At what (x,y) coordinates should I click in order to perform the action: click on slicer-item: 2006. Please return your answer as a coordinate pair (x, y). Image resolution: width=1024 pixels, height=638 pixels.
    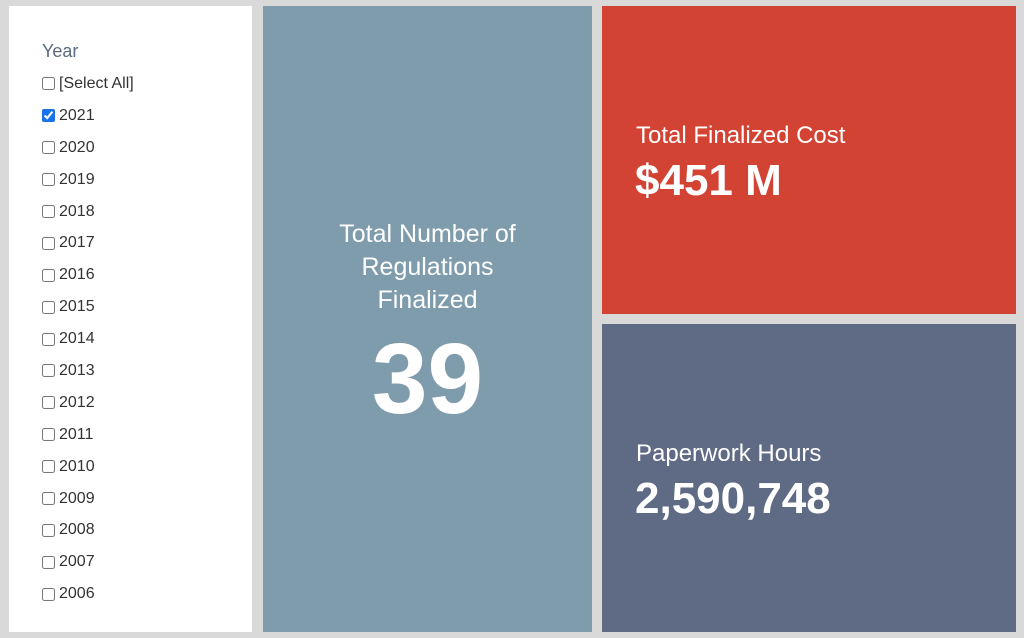
    Looking at the image, I should click on (87, 594).